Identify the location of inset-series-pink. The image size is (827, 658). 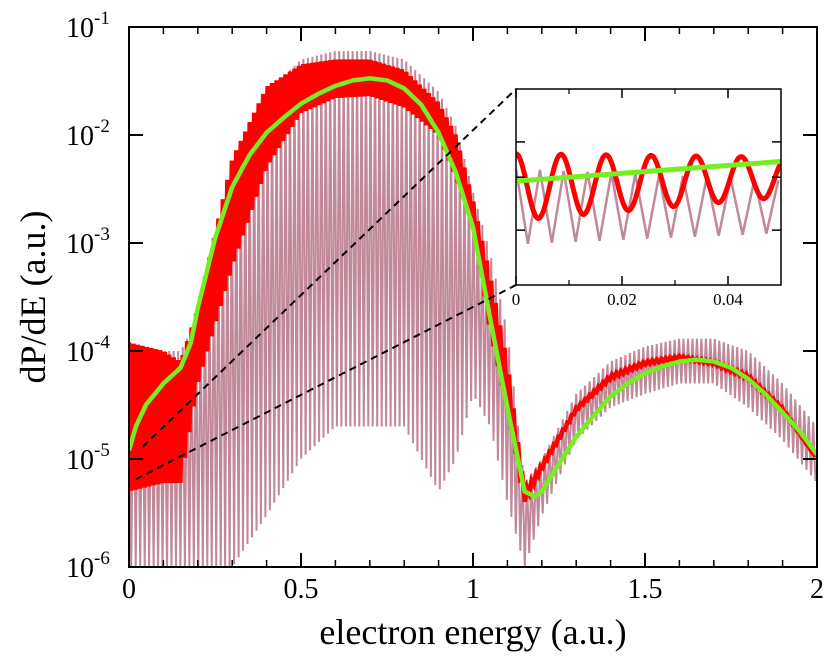
(648, 206).